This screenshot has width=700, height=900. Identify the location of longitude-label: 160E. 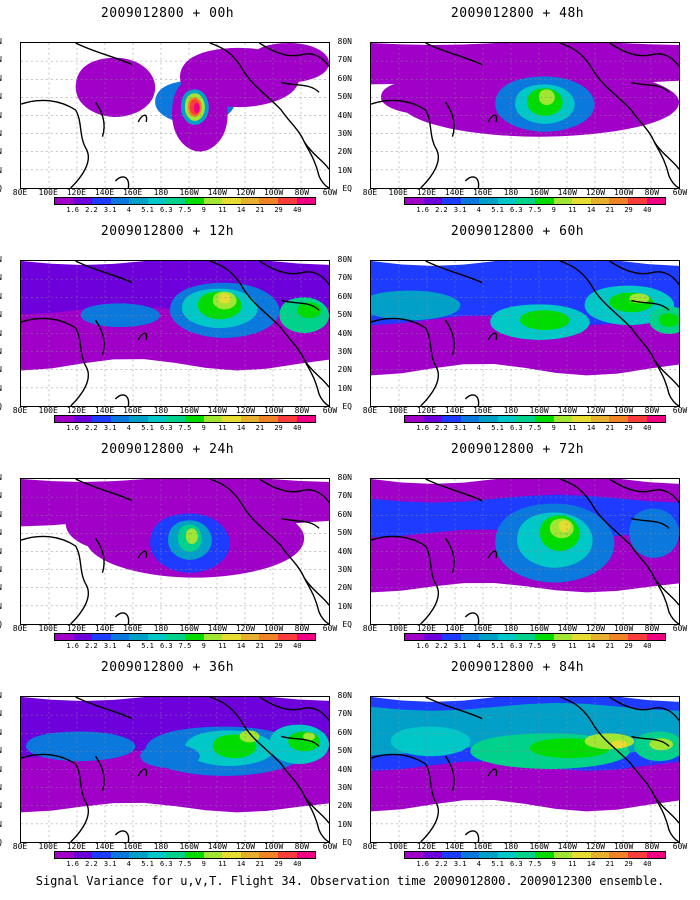
(133, 192).